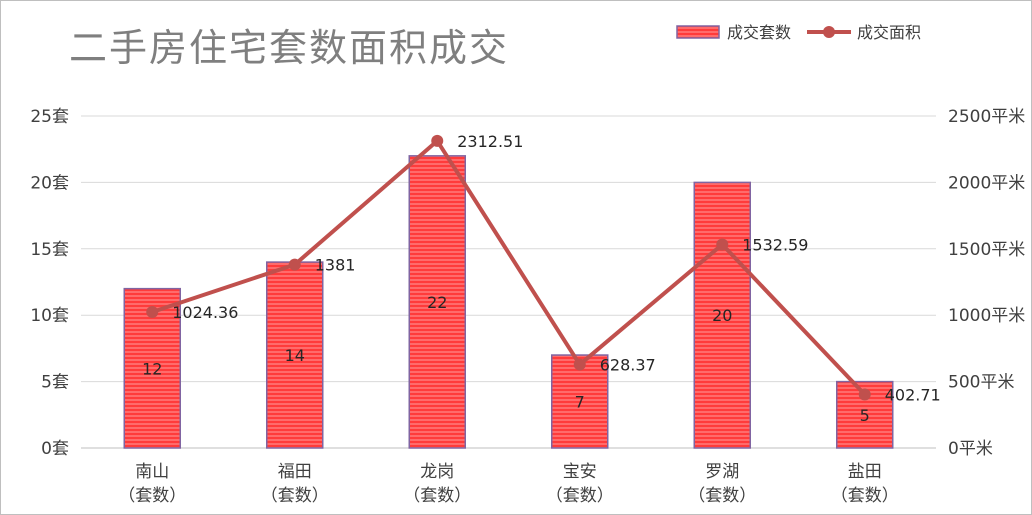 This screenshot has height=515, width=1032. I want to click on left-tick-label: 25套, so click(49, 117).